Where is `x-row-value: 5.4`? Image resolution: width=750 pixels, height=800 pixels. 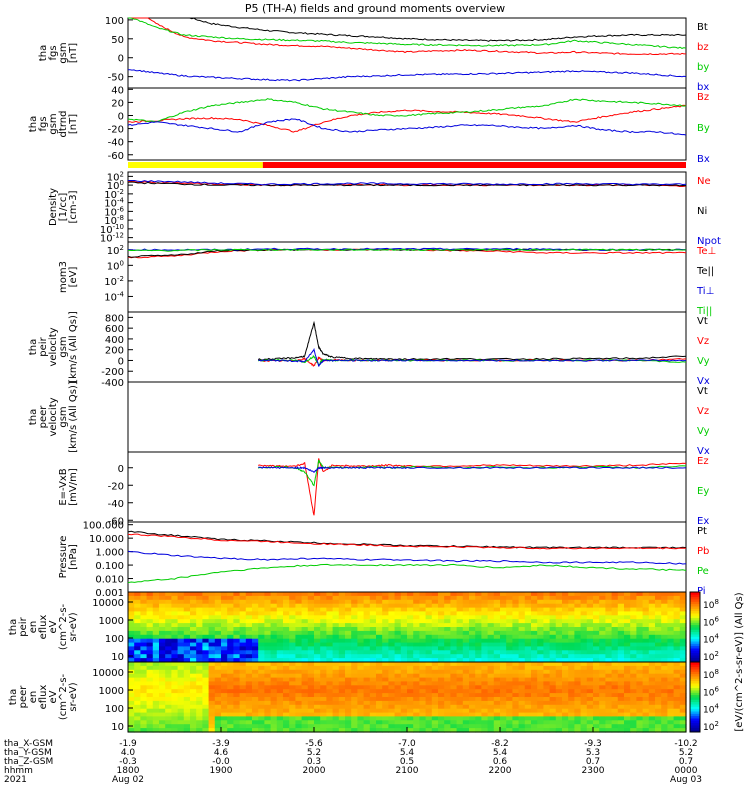 x-row-value: 5.4 is located at coordinates (500, 753).